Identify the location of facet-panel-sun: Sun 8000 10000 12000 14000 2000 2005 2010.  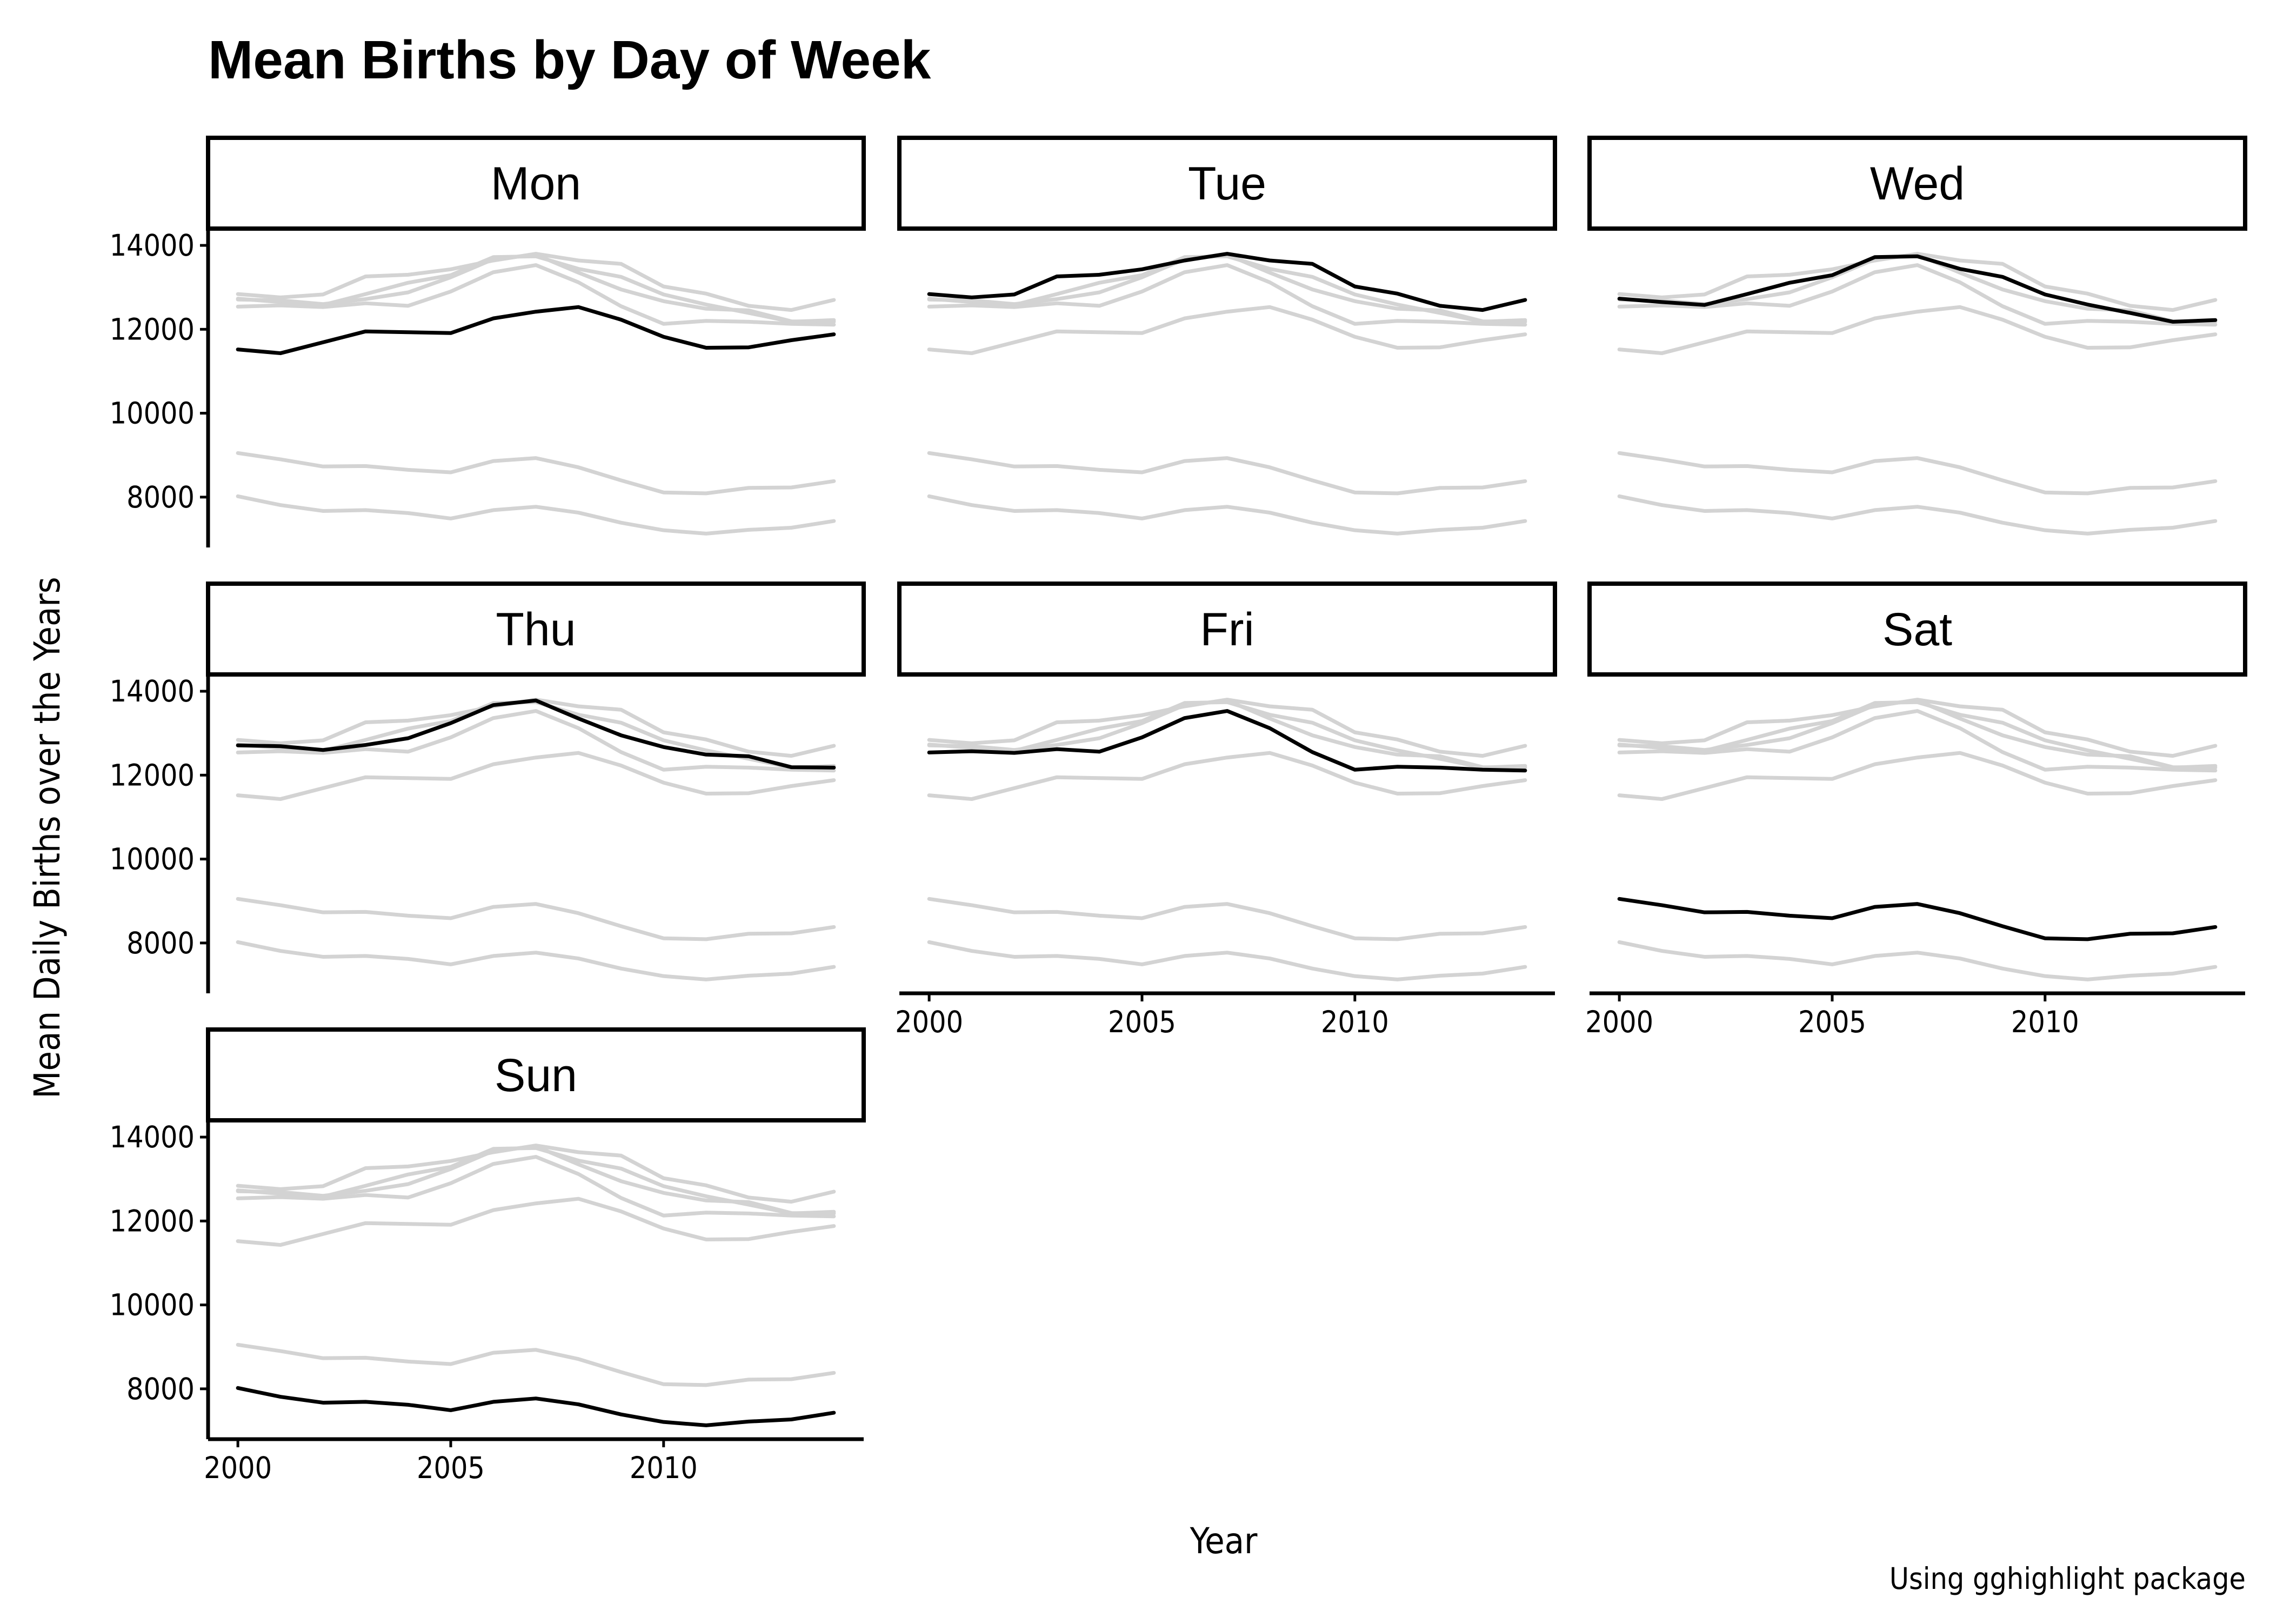
(488, 1256).